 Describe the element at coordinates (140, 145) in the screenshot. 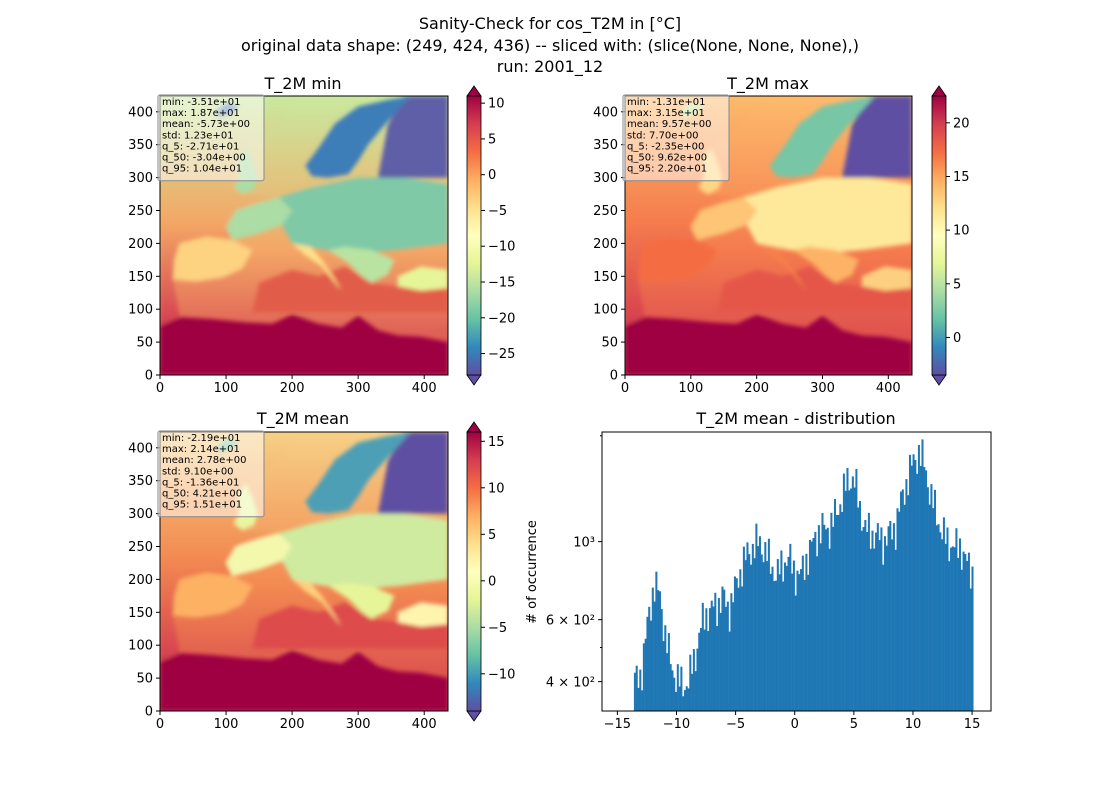

I see `y-tick-label: 350` at that location.